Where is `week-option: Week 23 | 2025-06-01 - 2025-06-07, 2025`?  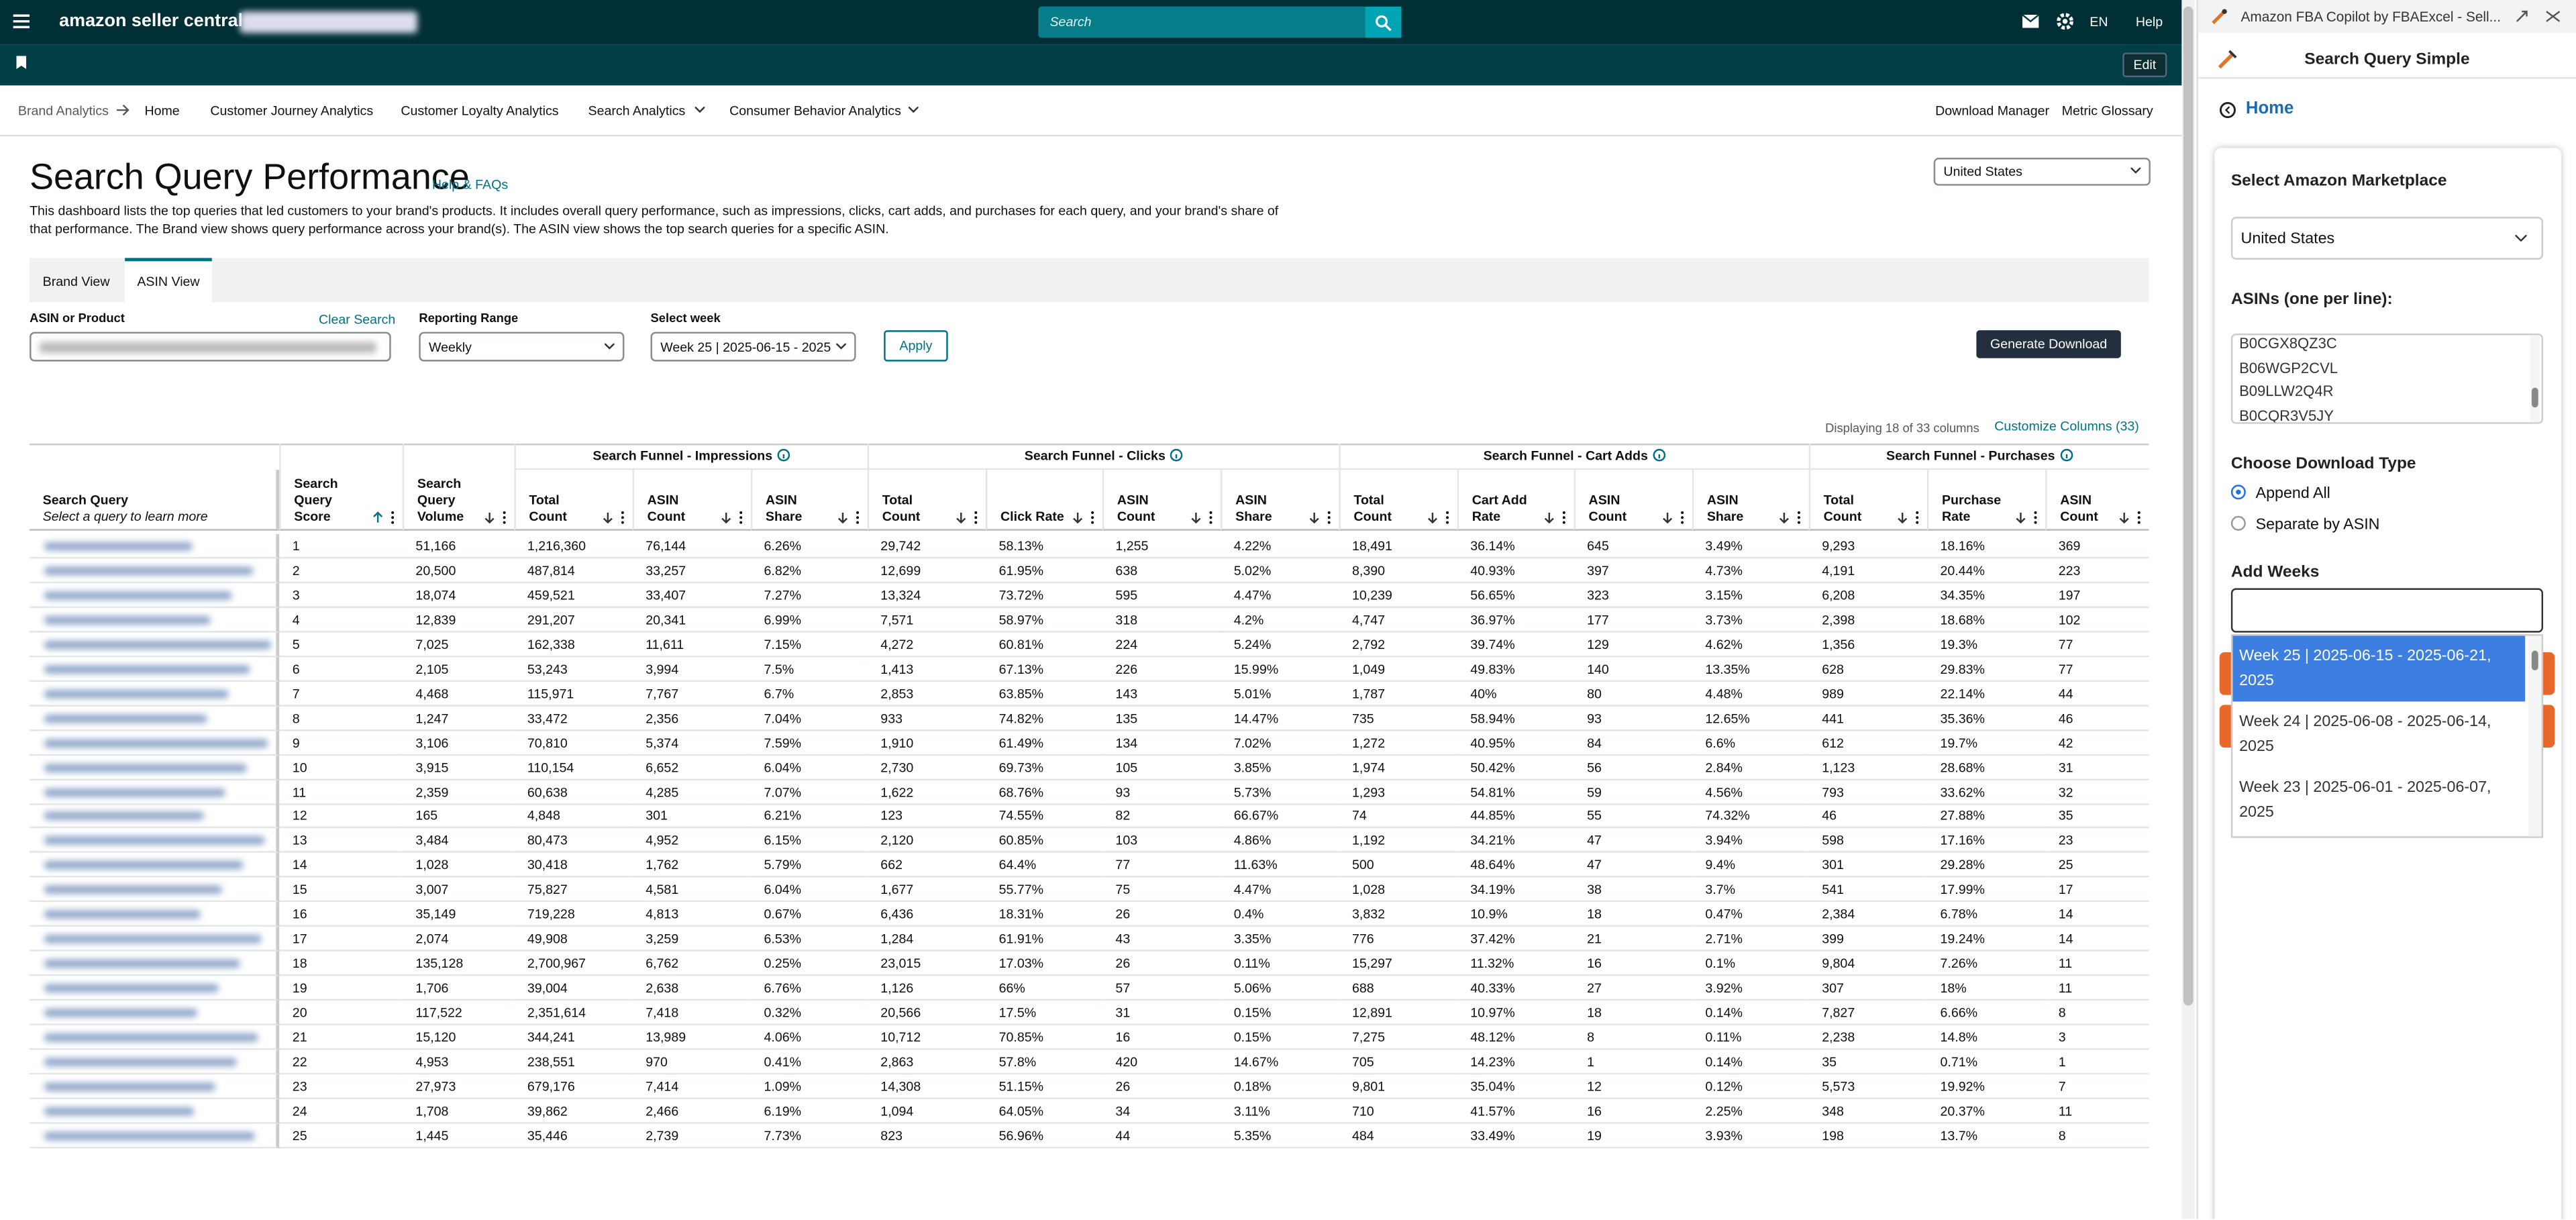 week-option: Week 23 | 2025-06-01 - 2025-06-07, 2025 is located at coordinates (2365, 800).